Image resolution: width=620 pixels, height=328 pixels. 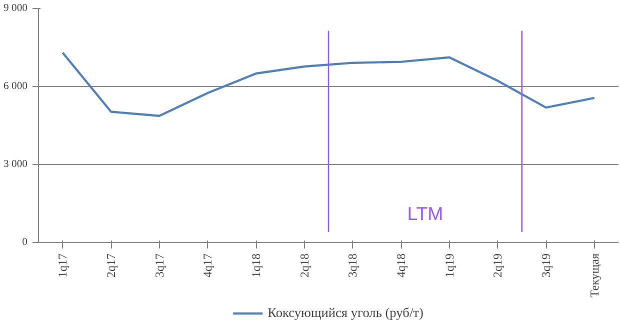 I want to click on x-tick-label: 4q17, so click(x=207, y=266).